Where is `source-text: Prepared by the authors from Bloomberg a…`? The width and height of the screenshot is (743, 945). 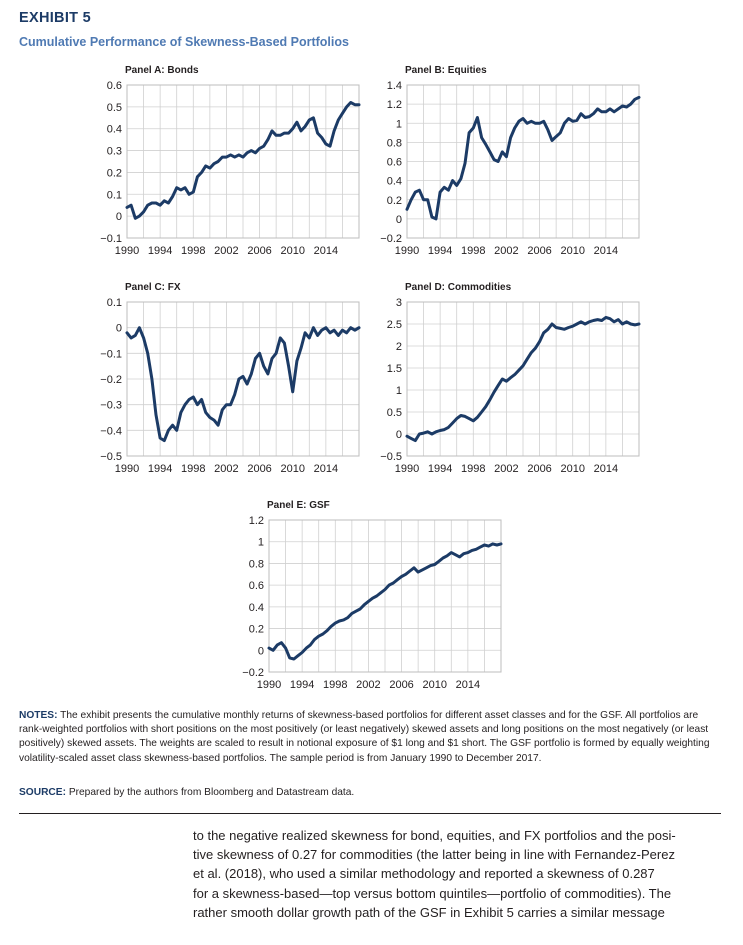
source-text: Prepared by the authors from Bloomberg a… is located at coordinates (211, 792).